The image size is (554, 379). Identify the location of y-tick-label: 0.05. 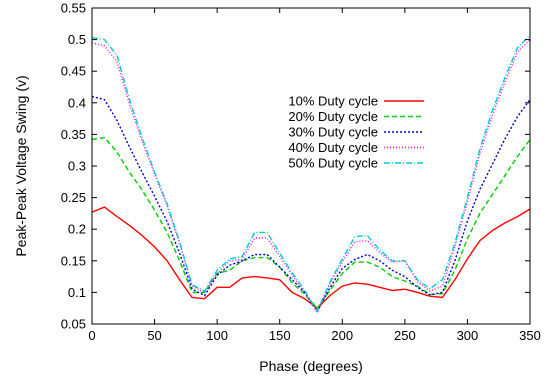
(73, 324).